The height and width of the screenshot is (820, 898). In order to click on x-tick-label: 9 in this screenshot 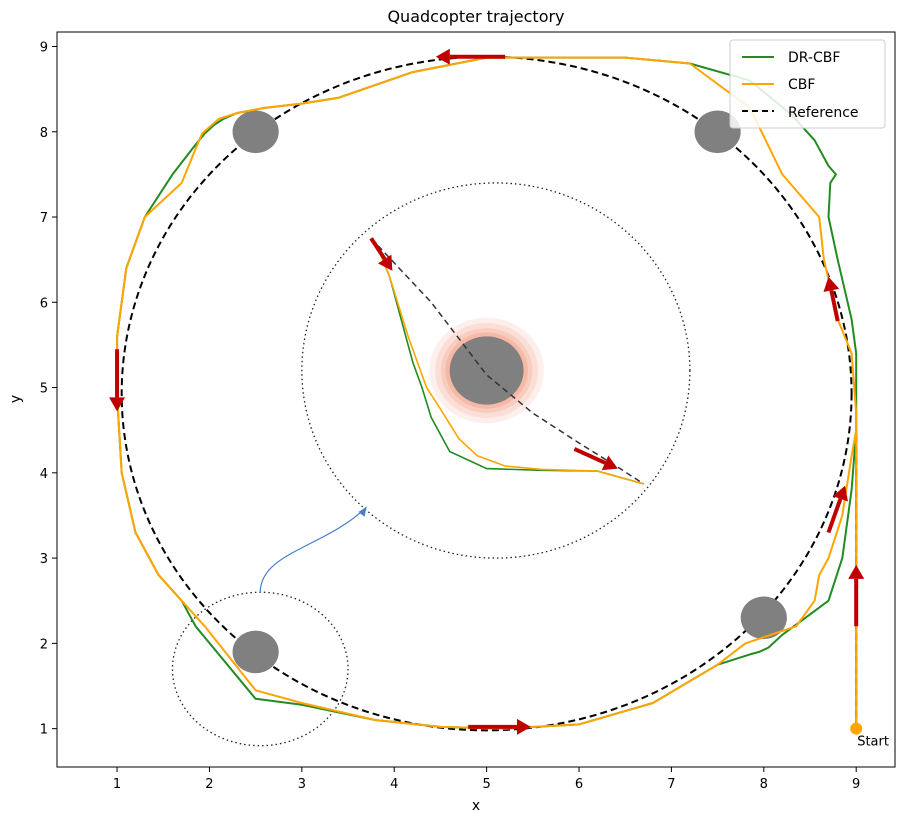, I will do `click(856, 784)`.